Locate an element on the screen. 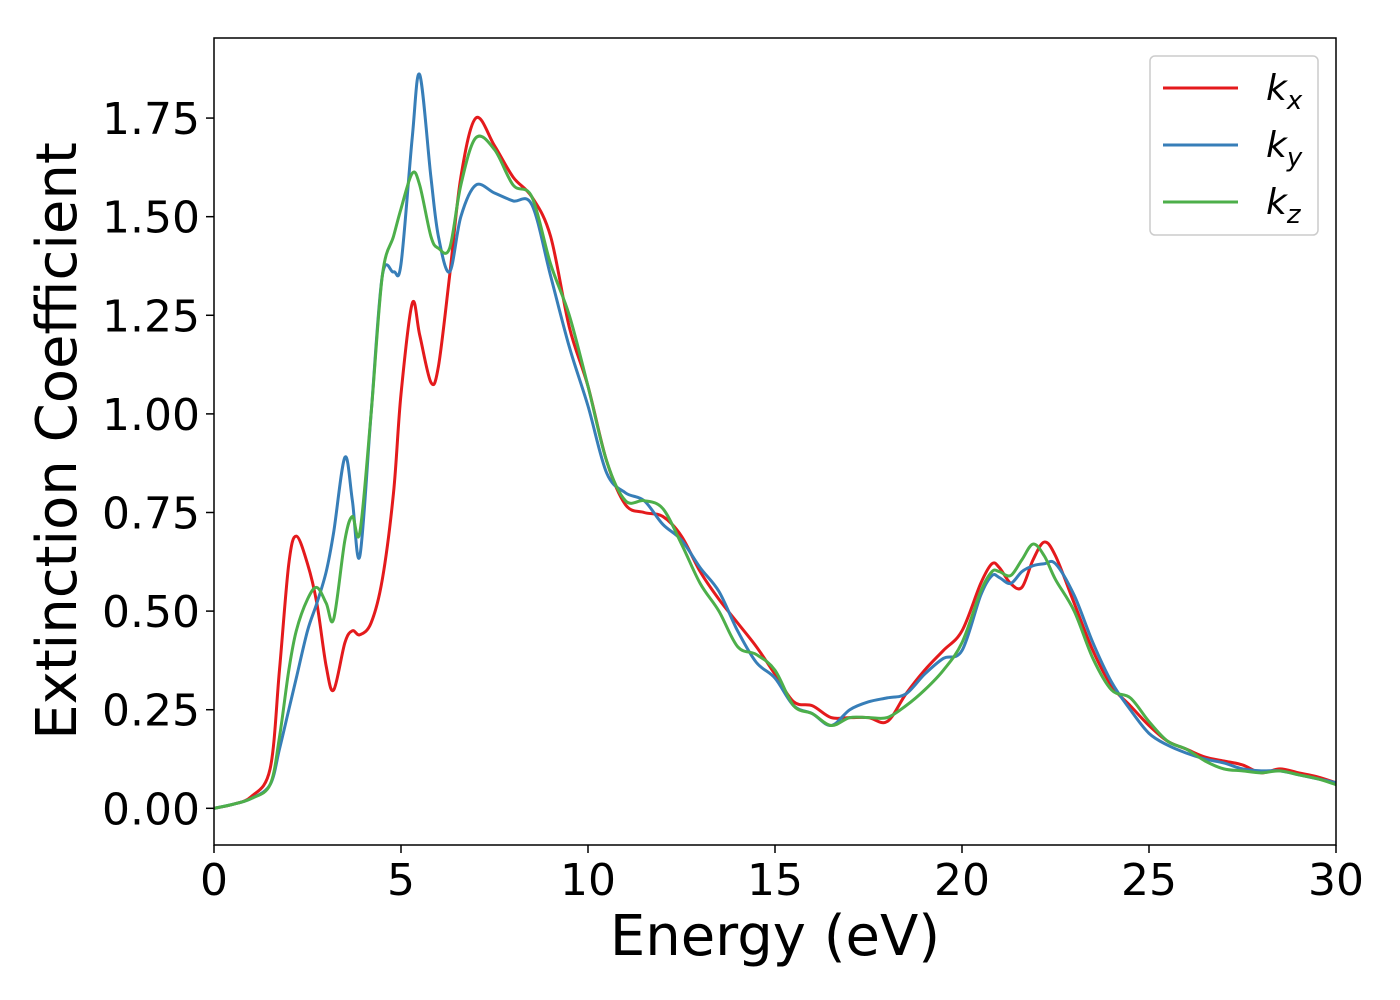 This screenshot has height=1000, width=1400. y-tick-label: 0.50 is located at coordinates (151, 612).